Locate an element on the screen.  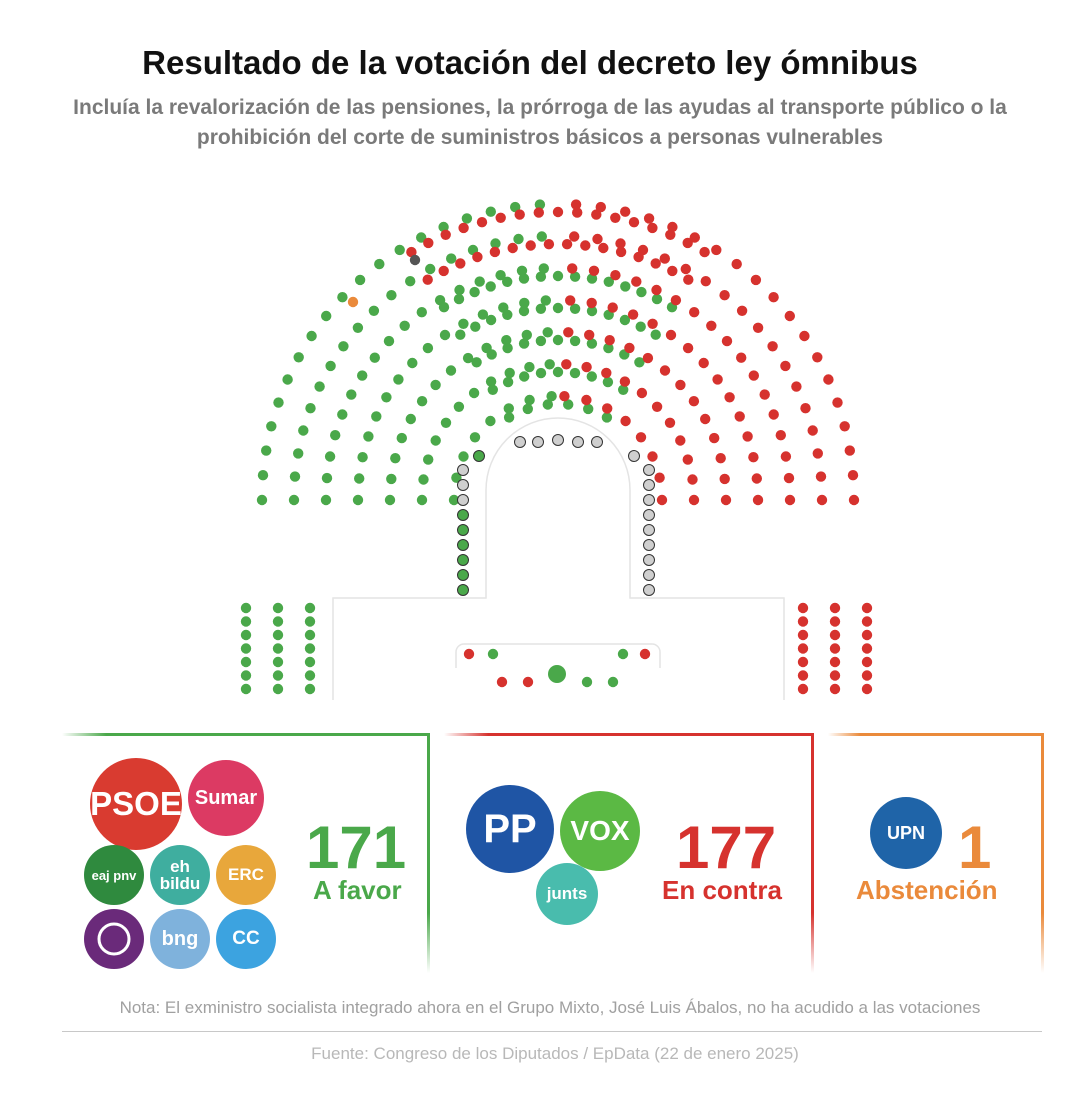
seat-absent is located at coordinates (415, 260).